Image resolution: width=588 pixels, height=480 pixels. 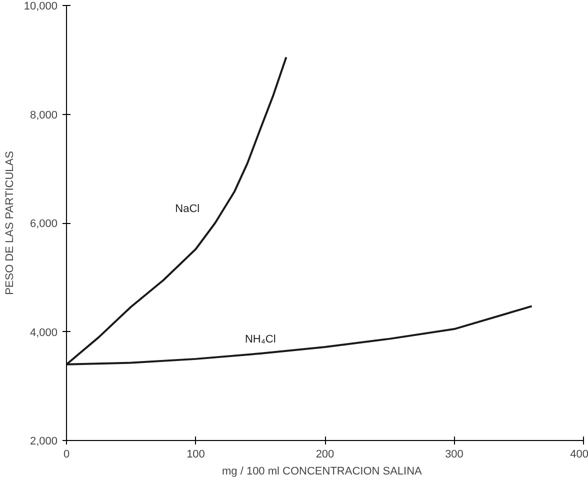 What do you see at coordinates (325, 454) in the screenshot?
I see `x-tick-label: 200` at bounding box center [325, 454].